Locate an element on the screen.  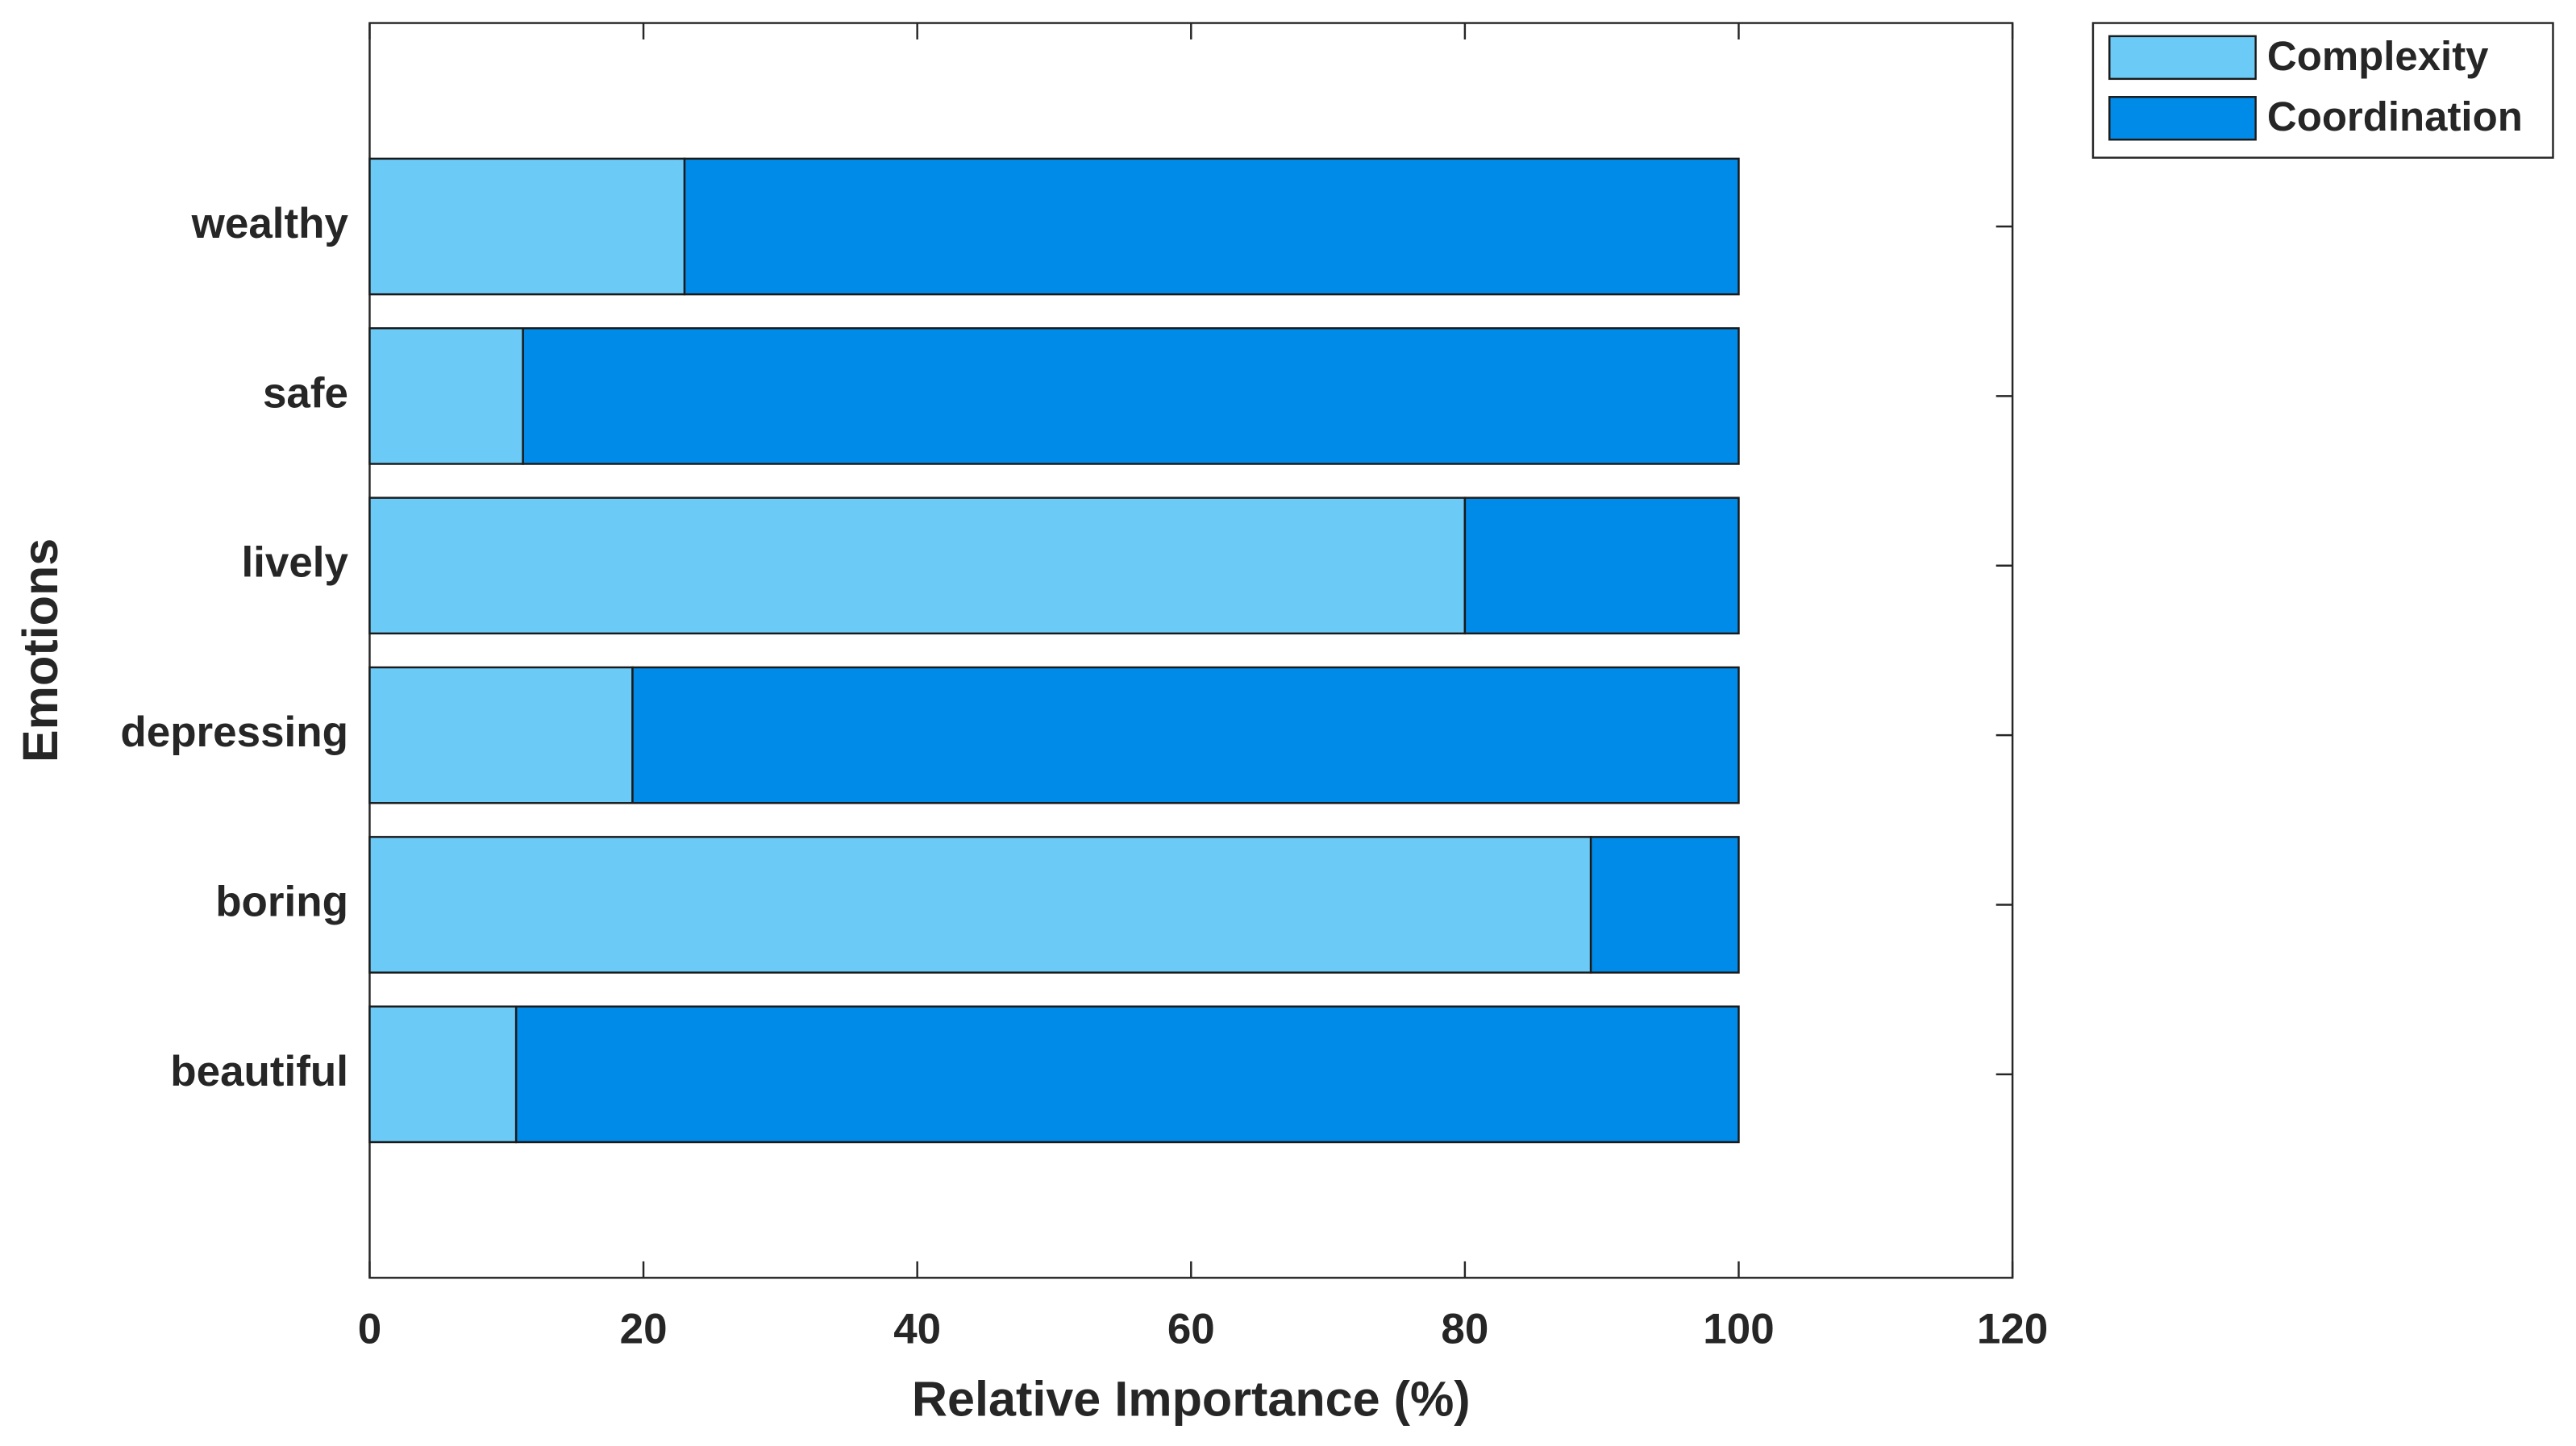
x-tick-label: 120 is located at coordinates (2012, 1330).